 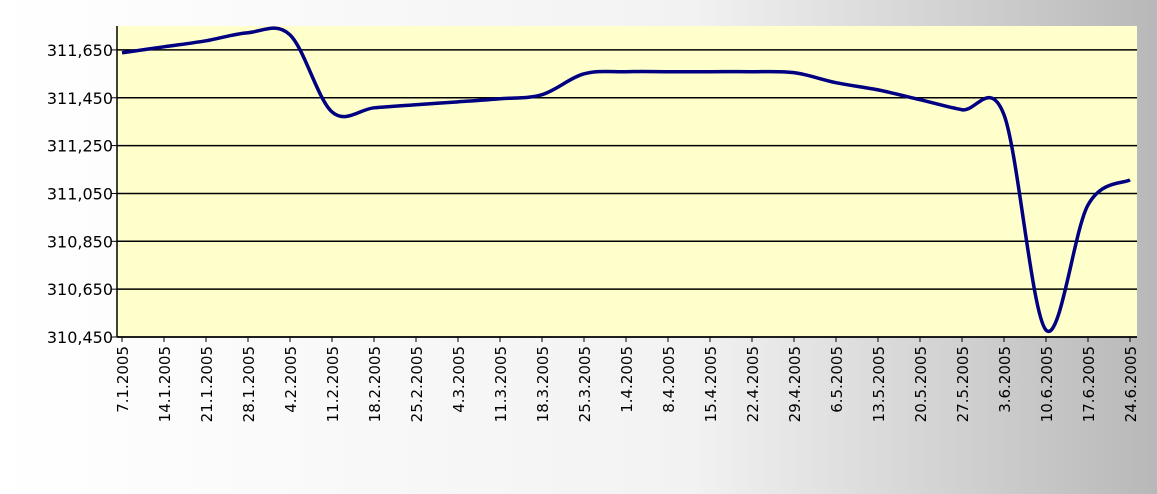 I want to click on x-tick-label: 10.6.2005, so click(x=1047, y=384).